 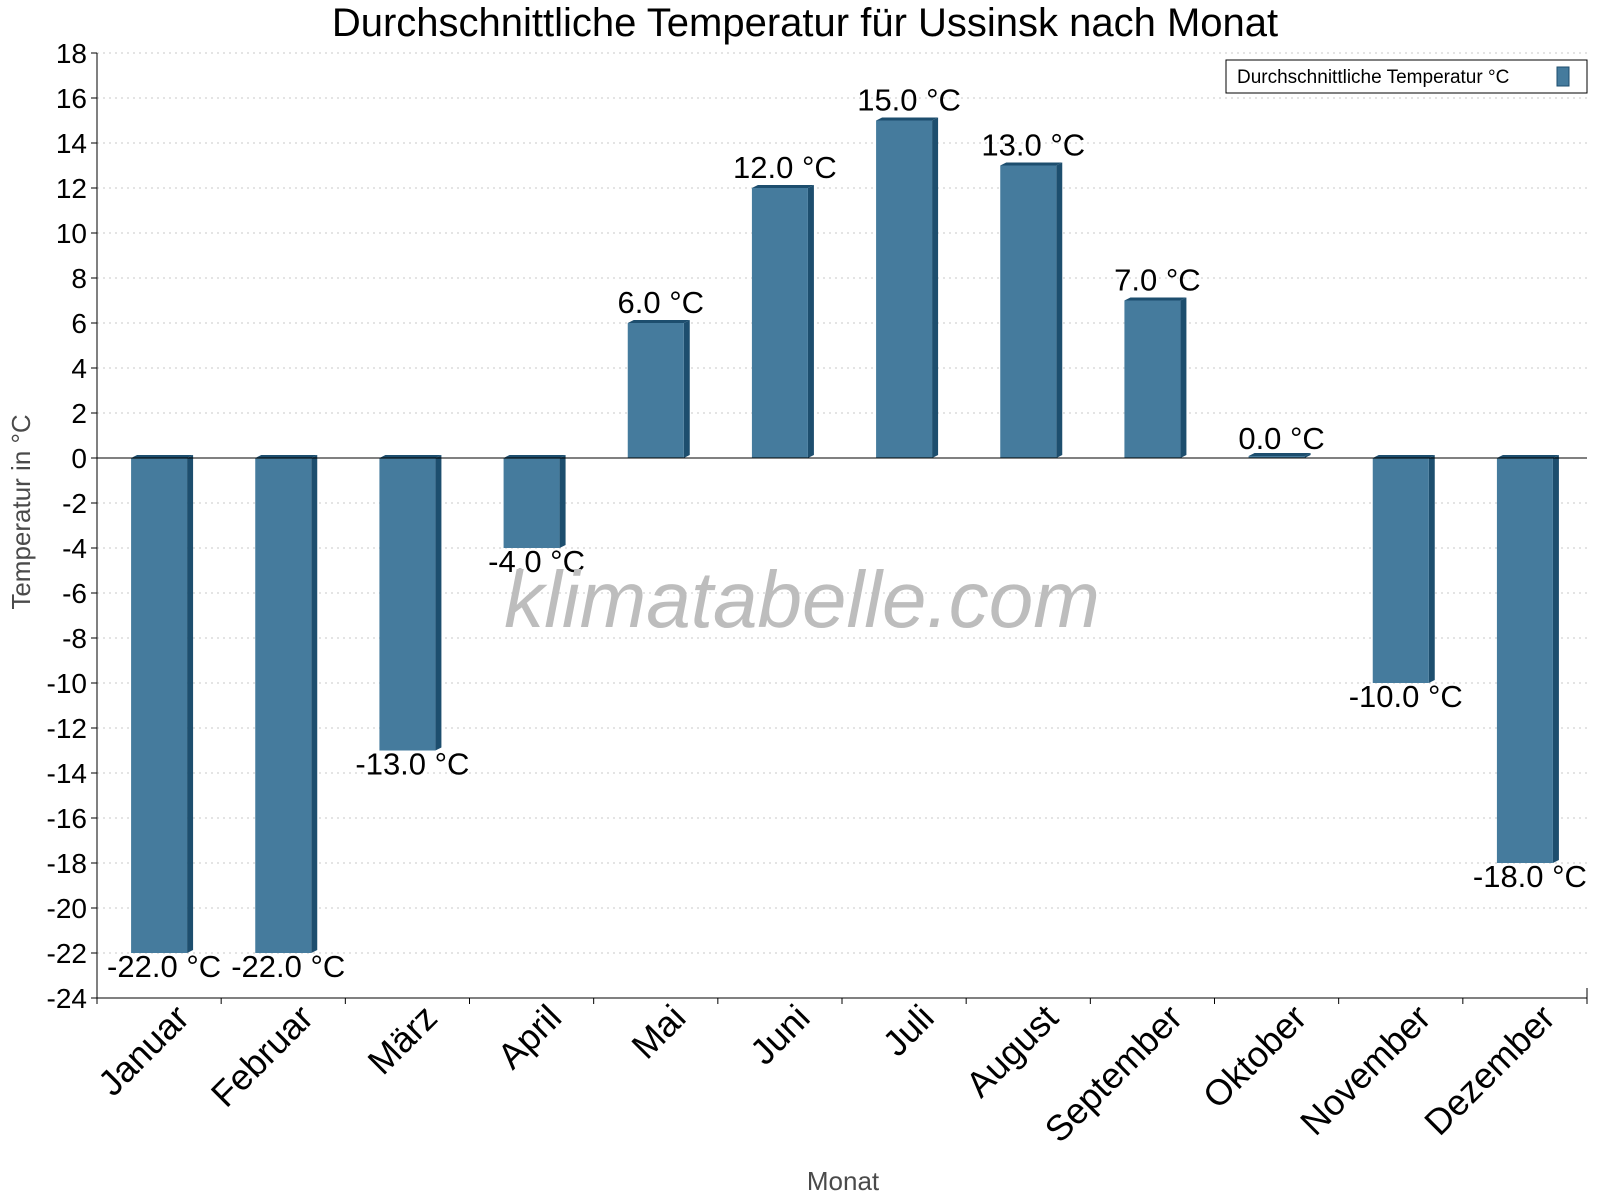 I want to click on y-tick-label: 8, so click(x=79, y=278).